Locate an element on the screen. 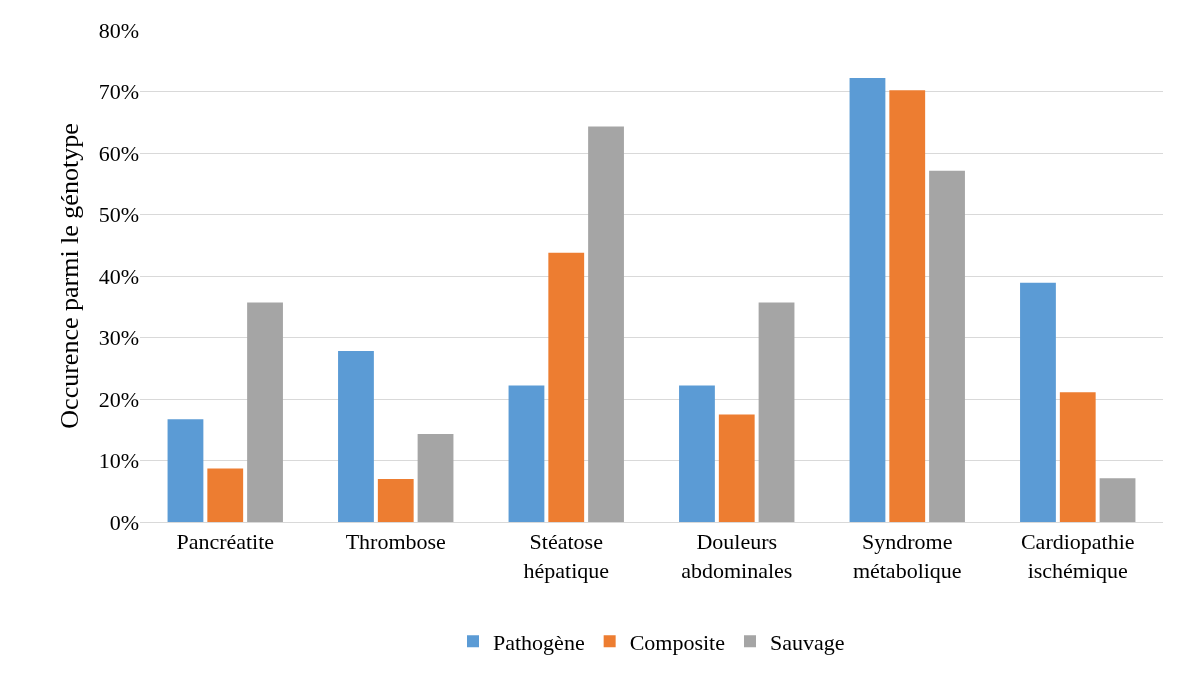  y-tick-label: 50% is located at coordinates (118, 215).